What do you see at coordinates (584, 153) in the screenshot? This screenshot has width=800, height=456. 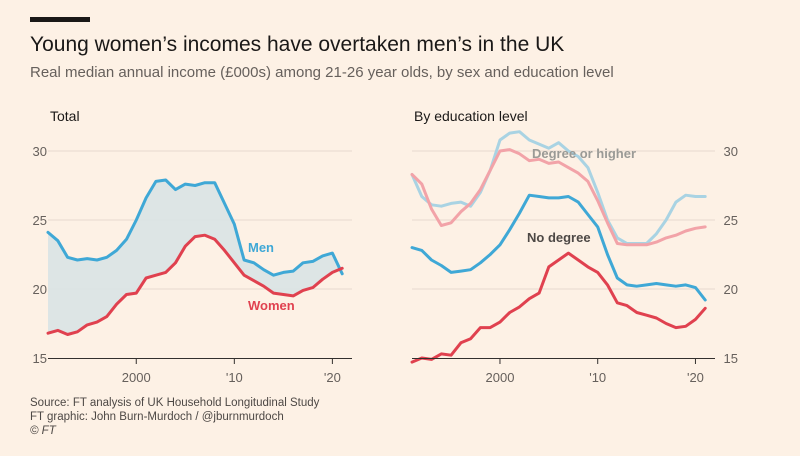 I see `annotation-degree: Degree or higher` at bounding box center [584, 153].